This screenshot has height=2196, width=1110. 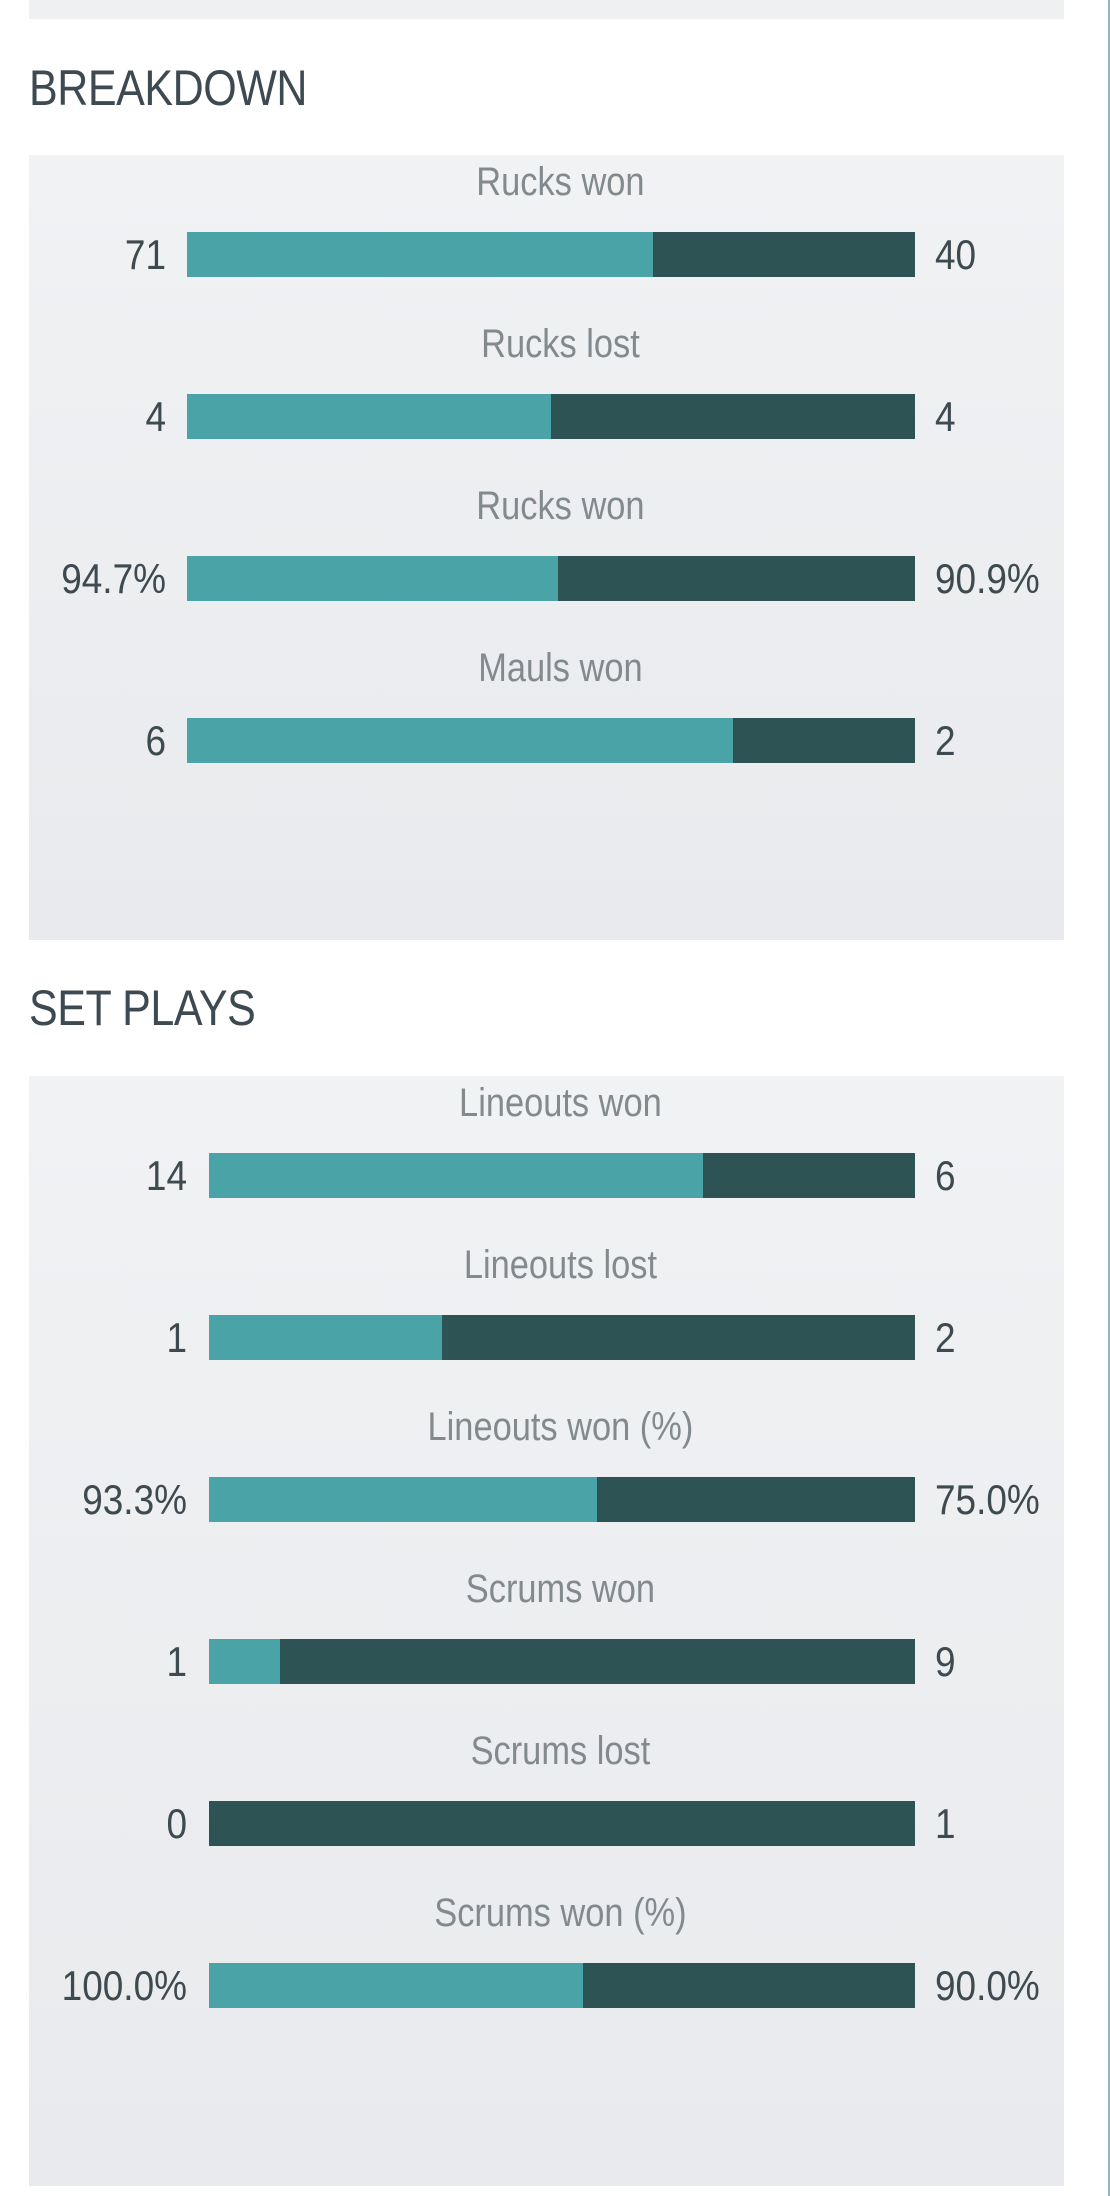 What do you see at coordinates (560, 1103) in the screenshot?
I see `stat-label: Lineouts won` at bounding box center [560, 1103].